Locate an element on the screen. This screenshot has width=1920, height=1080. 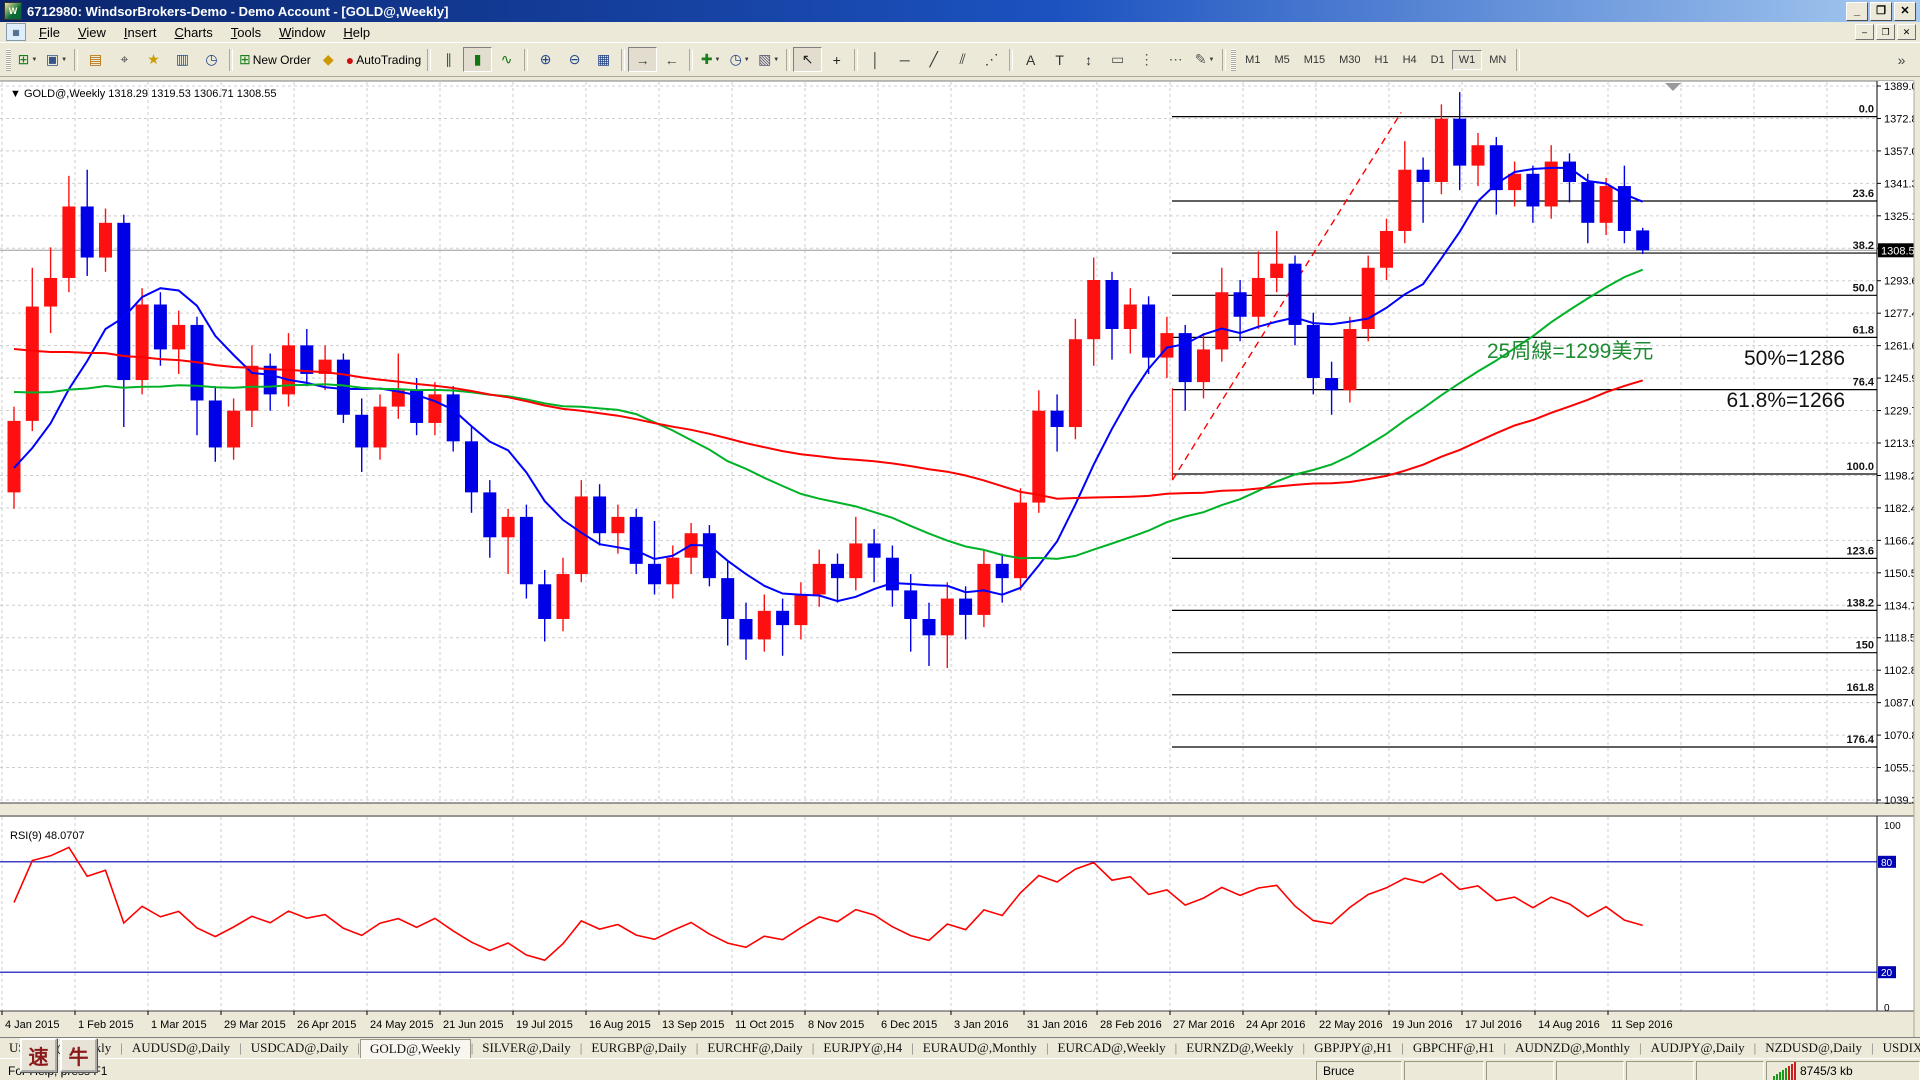
terminal-button: ▥ is located at coordinates (182, 59).